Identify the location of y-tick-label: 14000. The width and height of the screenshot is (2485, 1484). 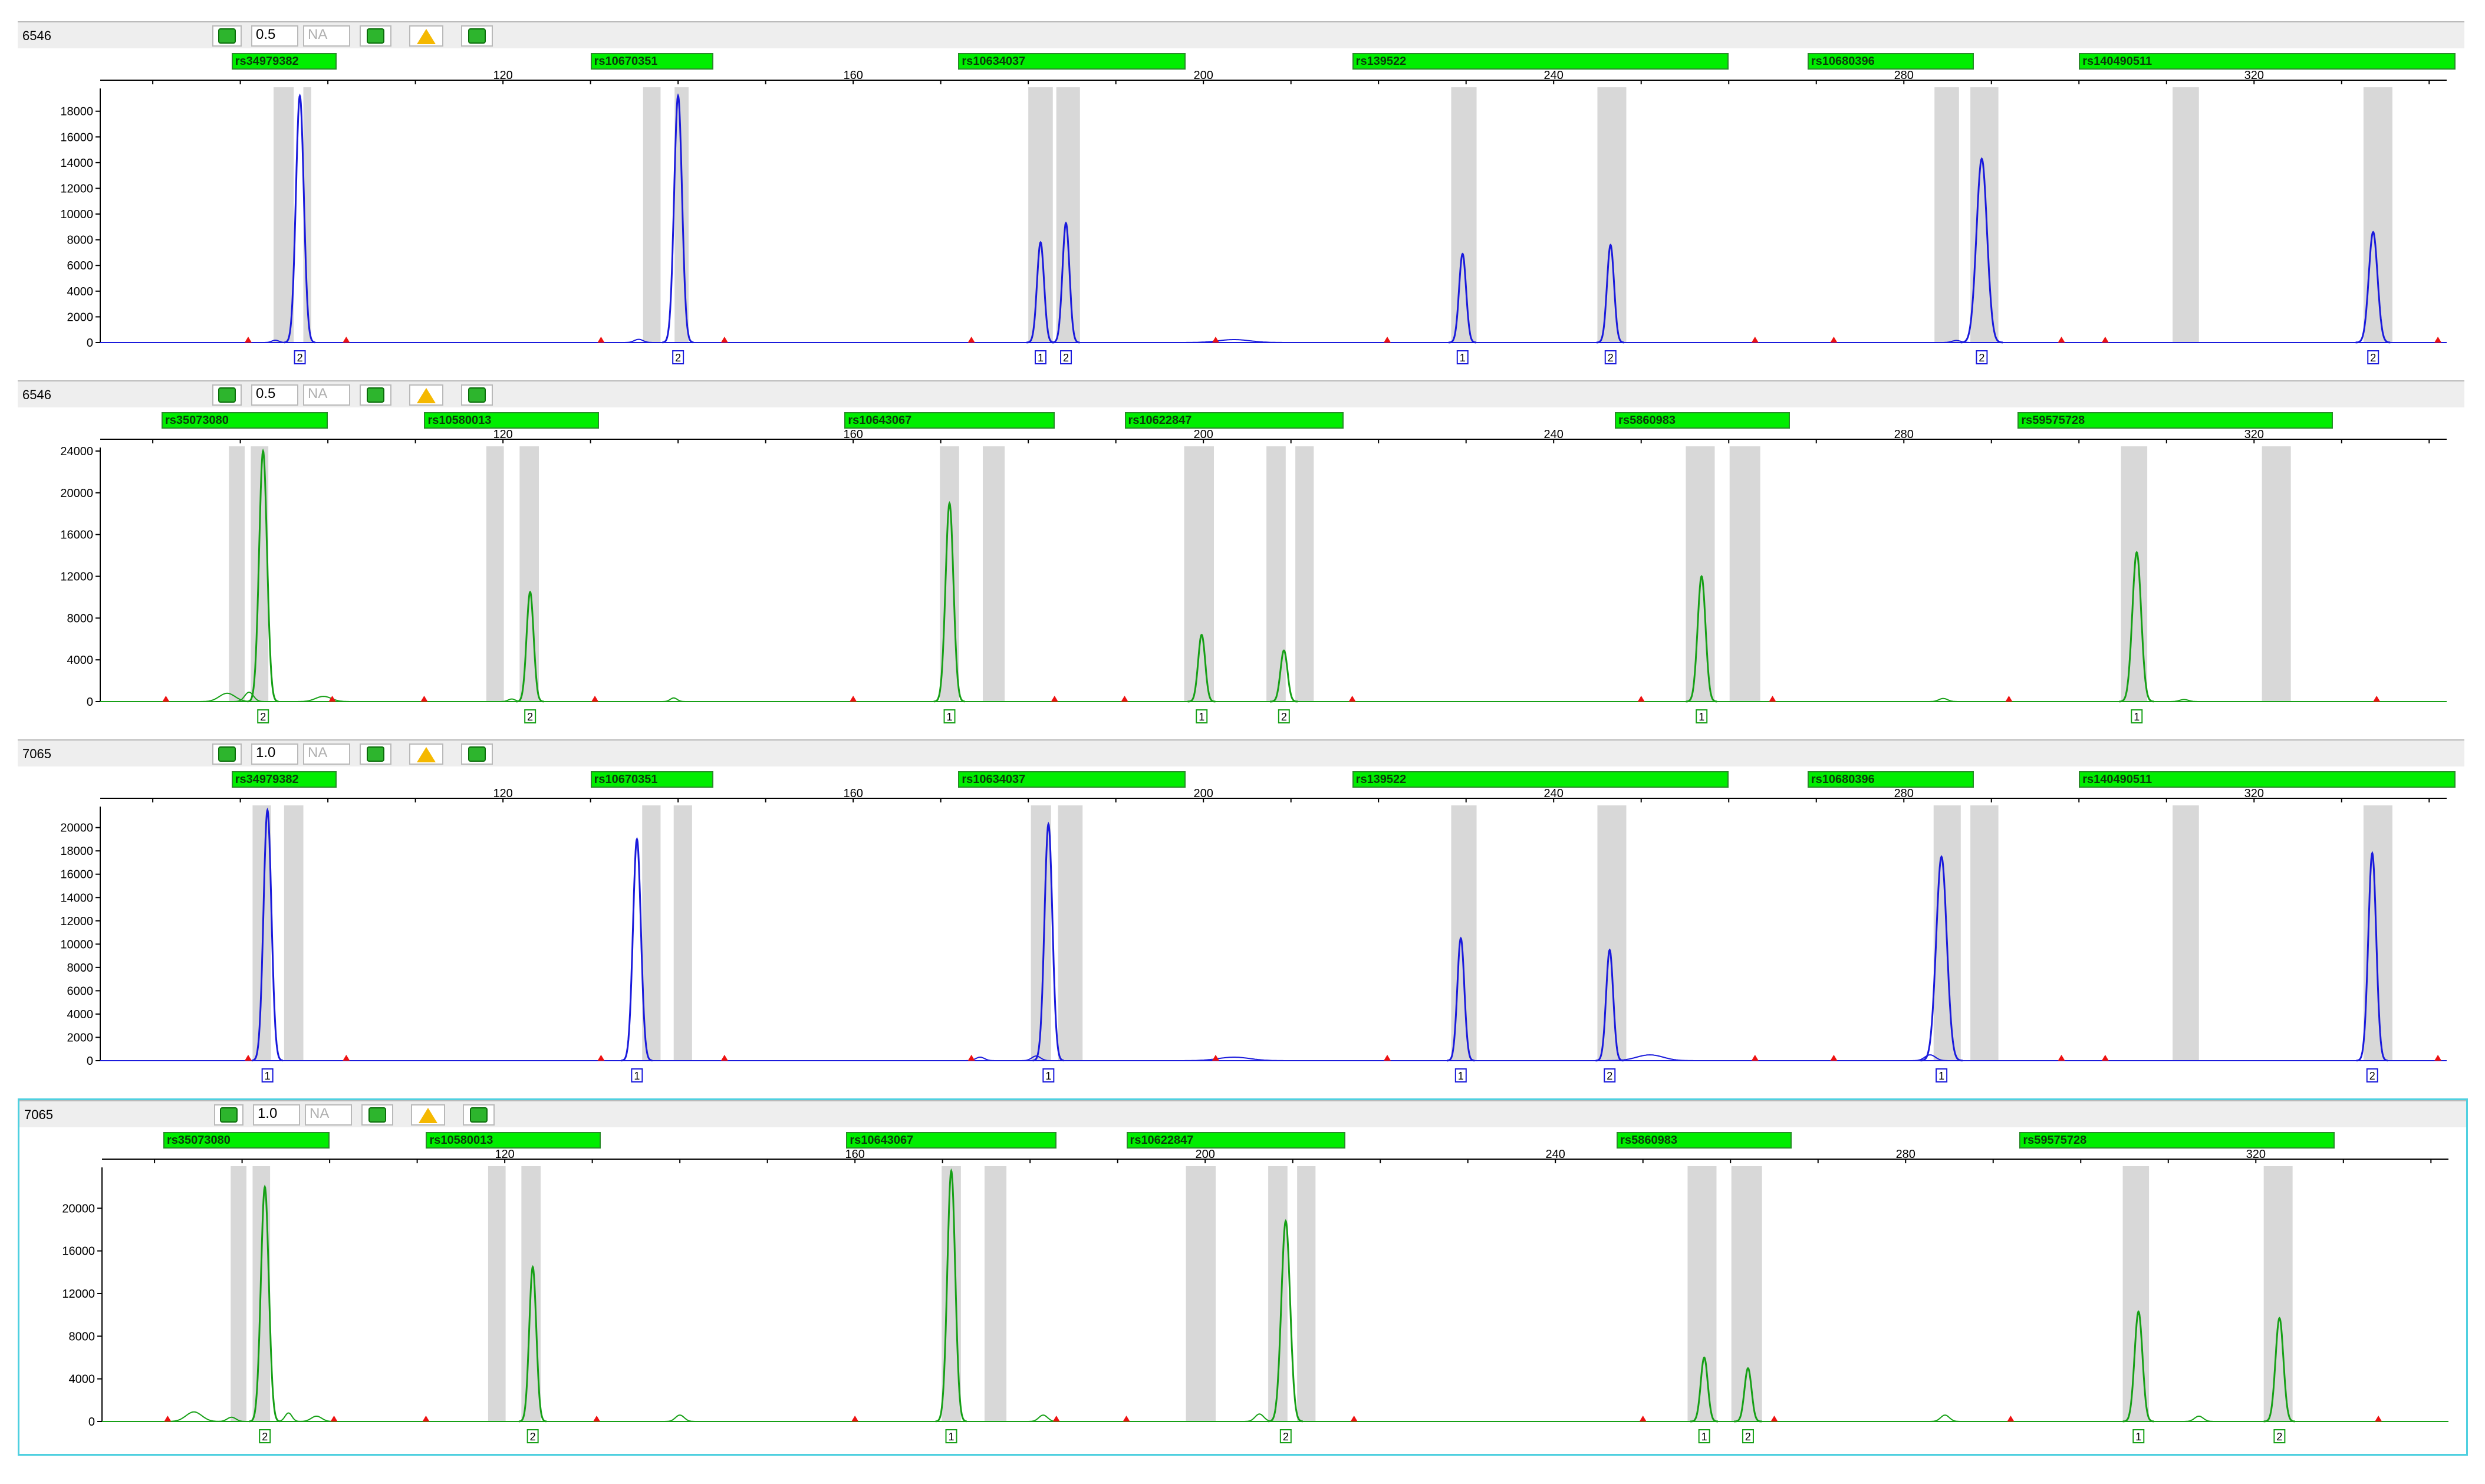
(76, 897).